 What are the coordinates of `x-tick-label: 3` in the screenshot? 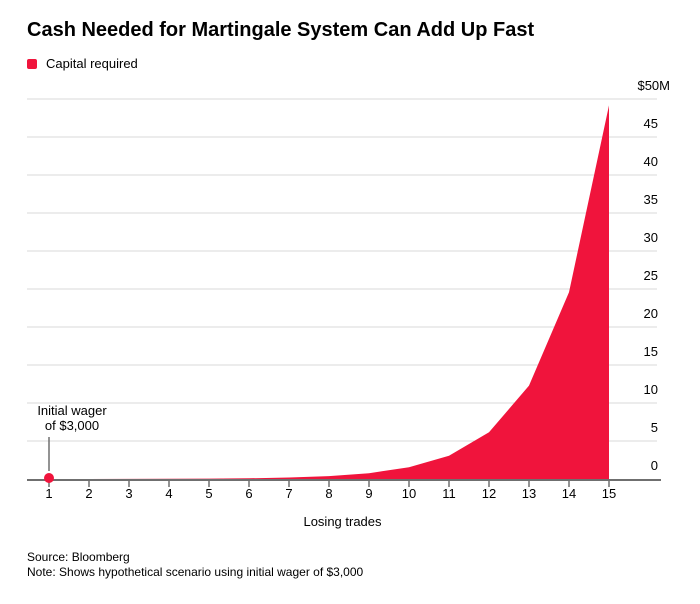 It's located at (129, 493).